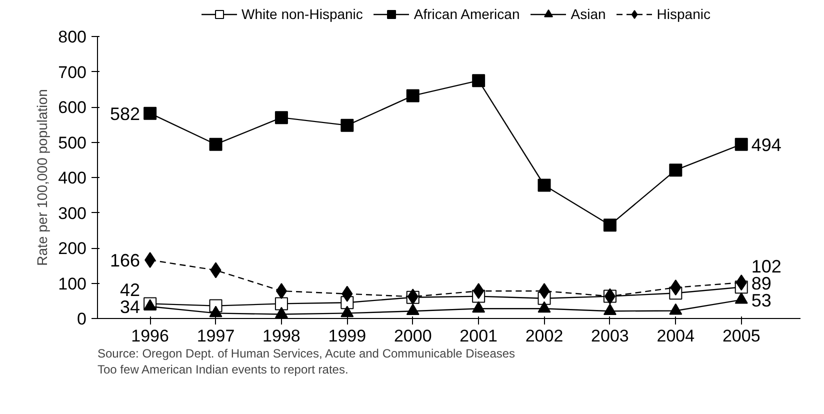  Describe the element at coordinates (347, 336) in the screenshot. I see `x-tick-label: 1999` at that location.